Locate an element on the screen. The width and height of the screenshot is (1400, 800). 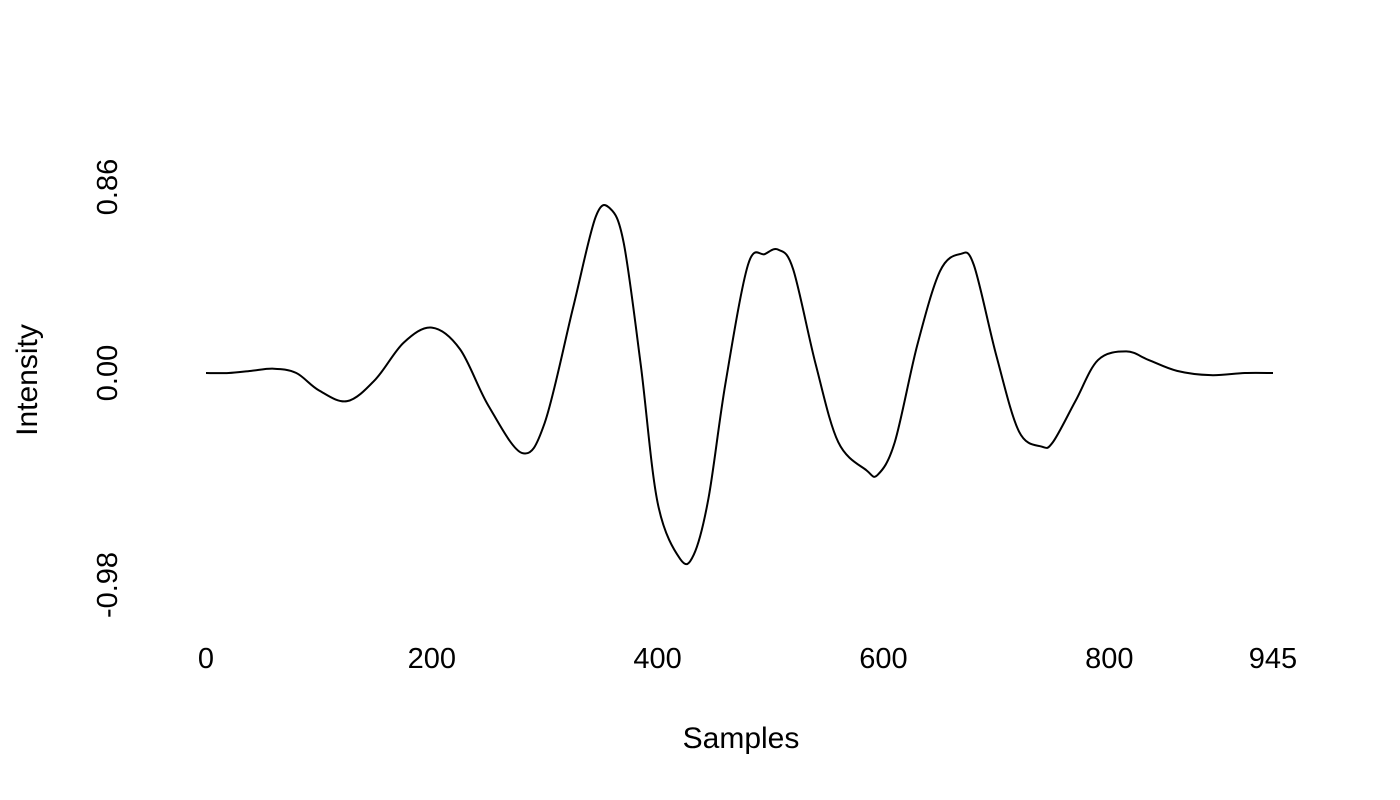
y-tick-label-0: -0.98 is located at coordinates (108, 585).